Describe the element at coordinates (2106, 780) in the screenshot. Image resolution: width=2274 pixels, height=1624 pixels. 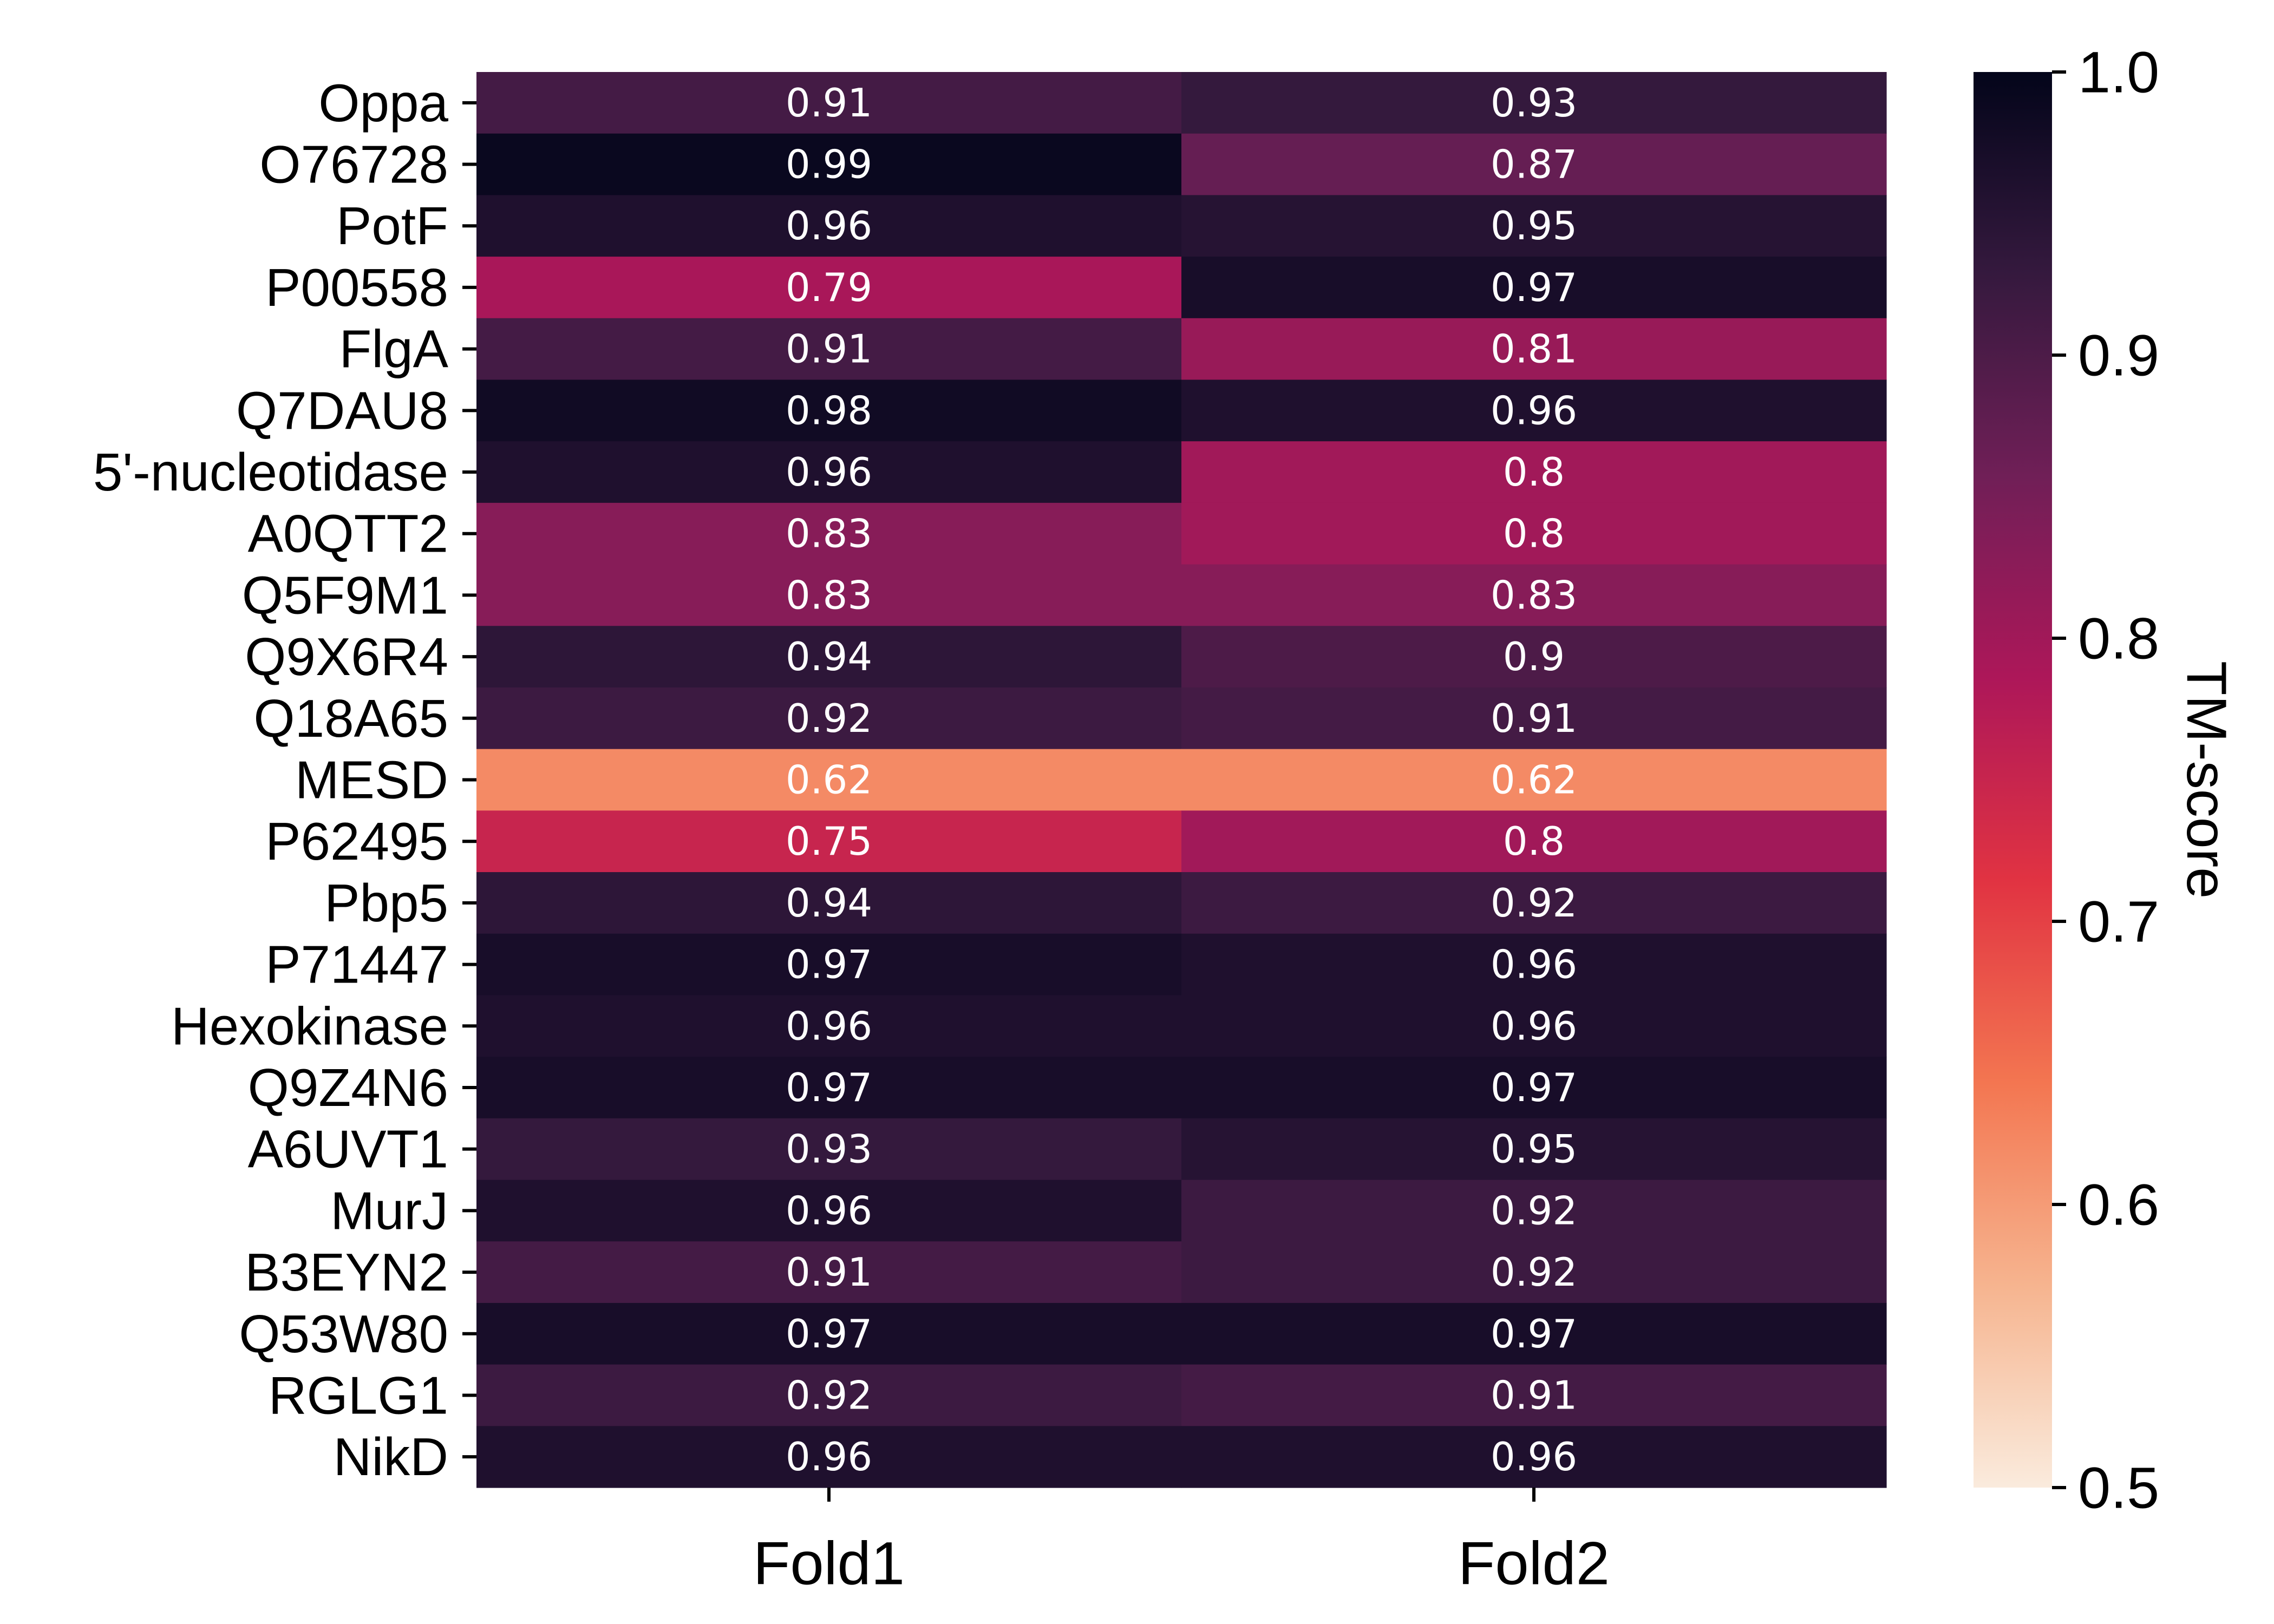
I see `colorbar-ticks: 1.0 0.9 0.8 0.7 0.6 0.5` at that location.